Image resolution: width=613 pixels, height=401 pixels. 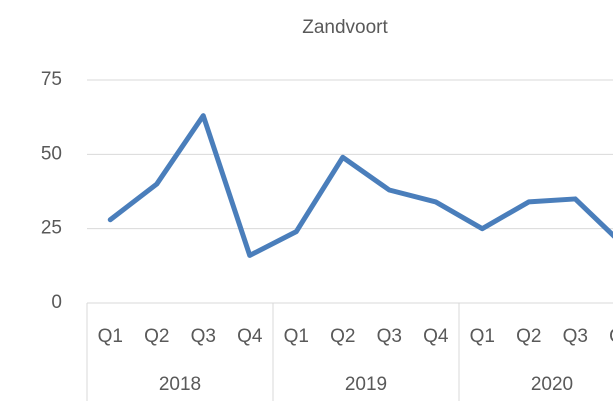 I want to click on group-label: 2020, so click(x=552, y=384).